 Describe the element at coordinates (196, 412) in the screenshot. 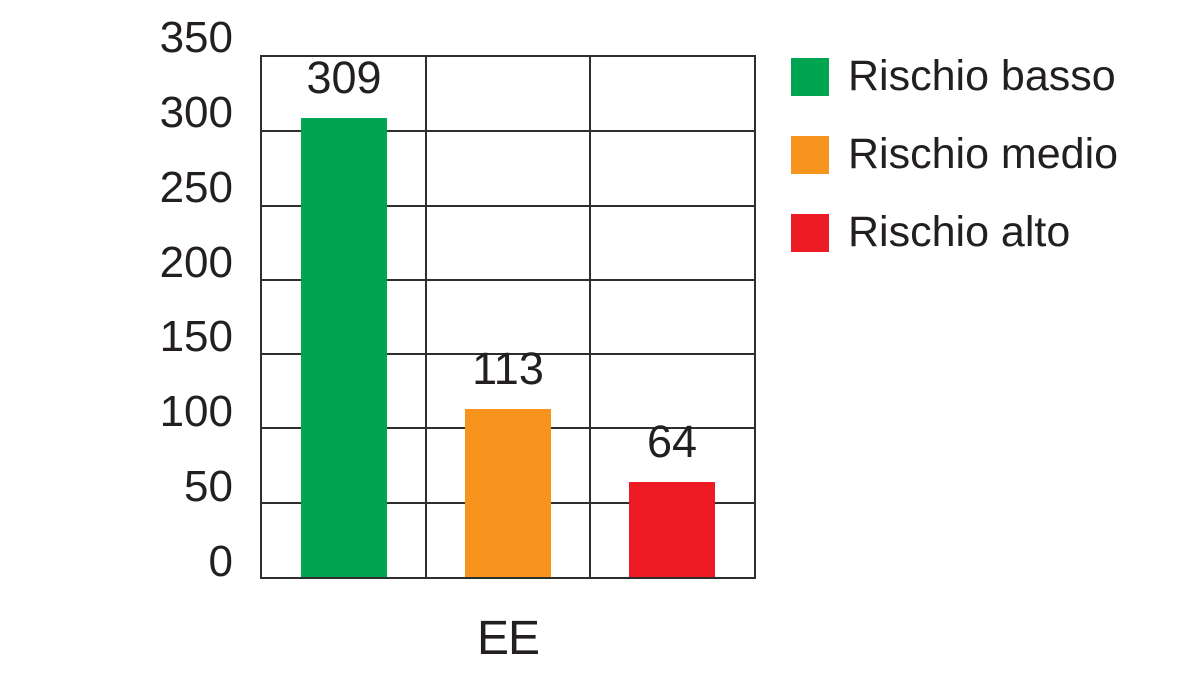

I see `y-tick-label: 100` at that location.